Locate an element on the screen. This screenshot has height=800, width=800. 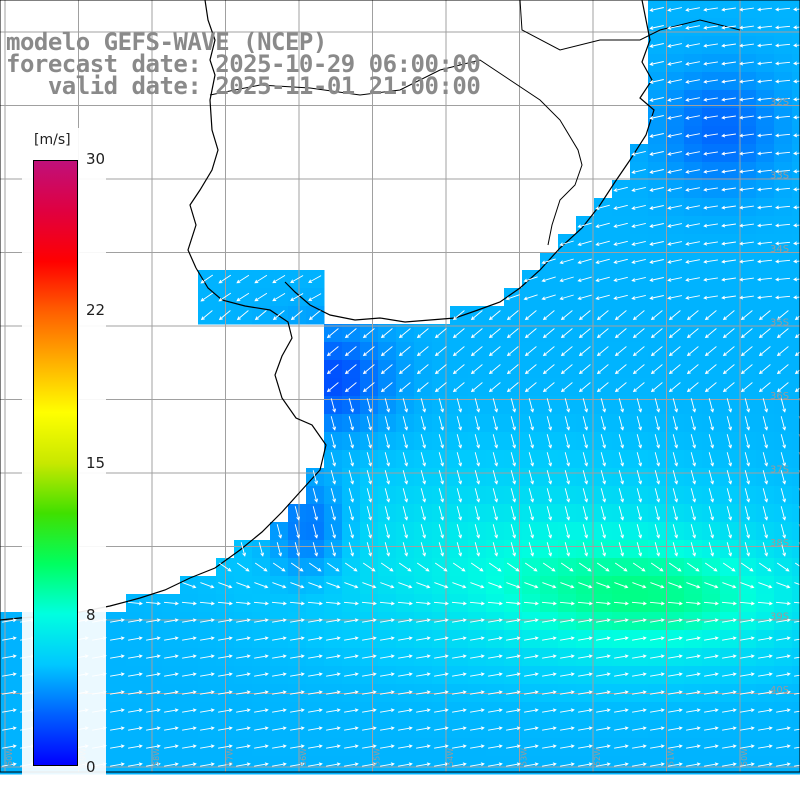
colorbar-tick-label: 8 is located at coordinates (91, 615).